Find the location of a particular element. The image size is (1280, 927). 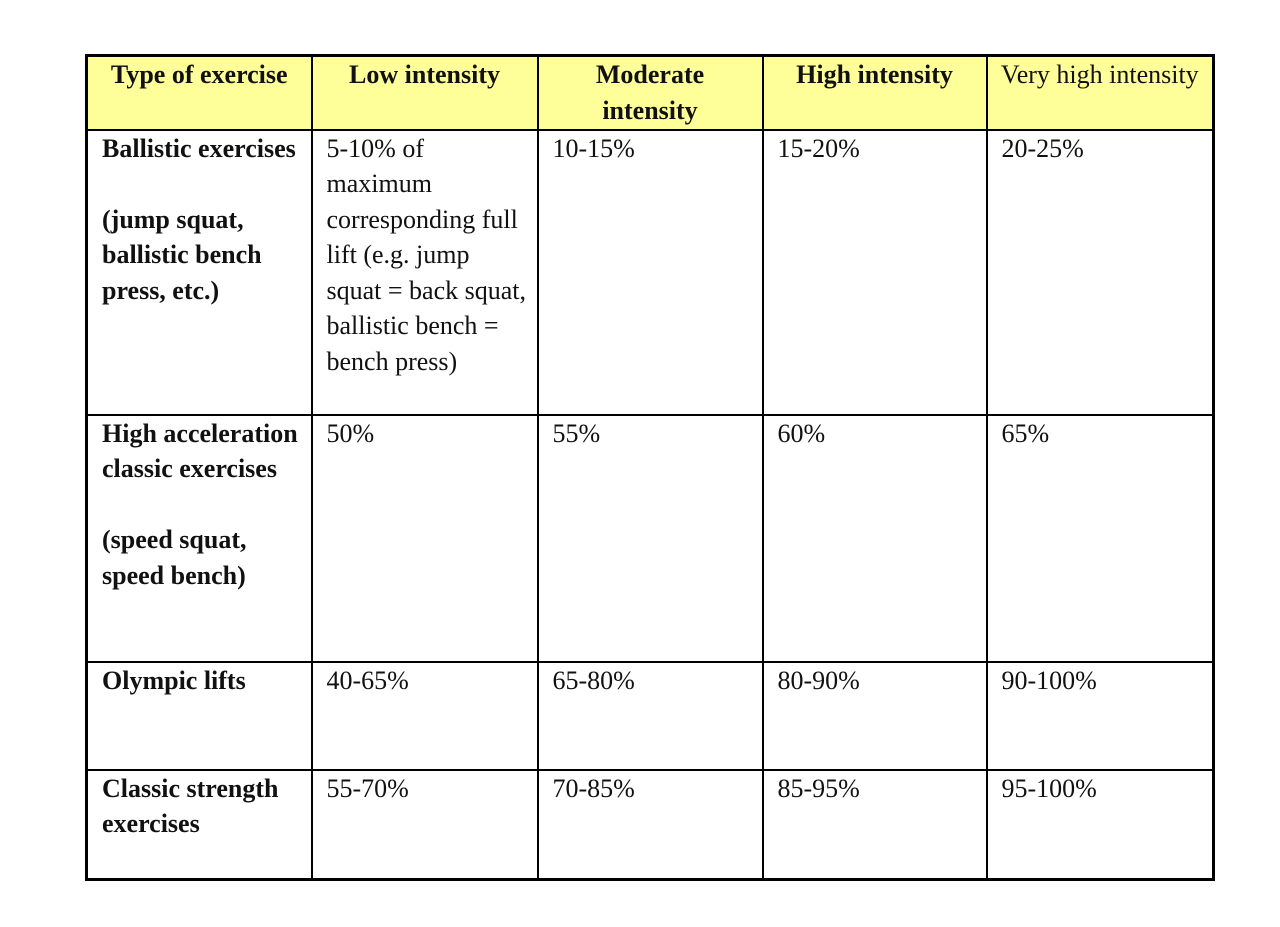

exercise-type-cell: Olympic lifts is located at coordinates (199, 715).